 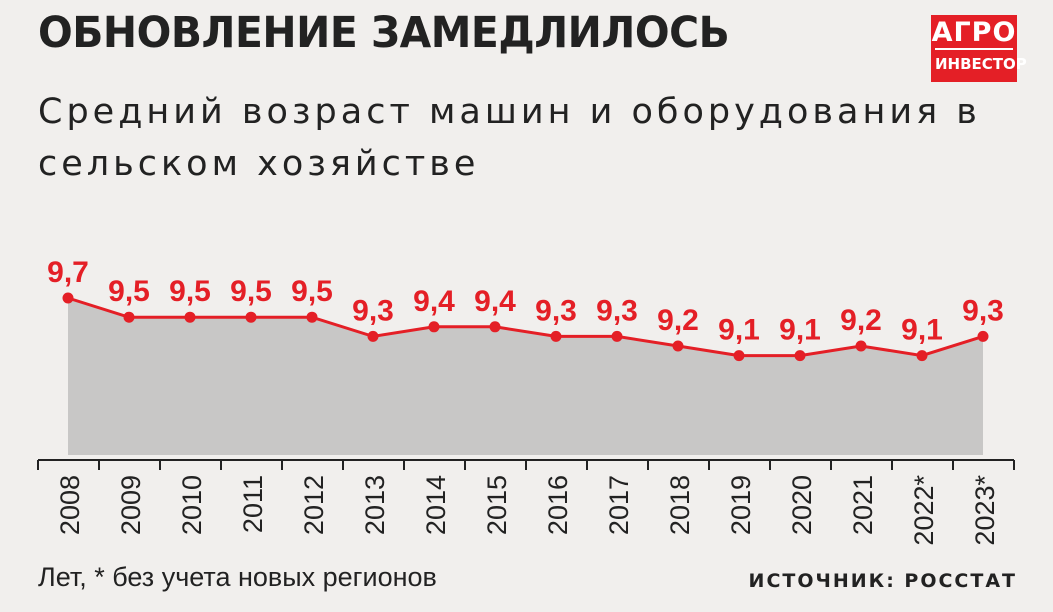 I want to click on x-tick-label: 2011, so click(x=253, y=504).